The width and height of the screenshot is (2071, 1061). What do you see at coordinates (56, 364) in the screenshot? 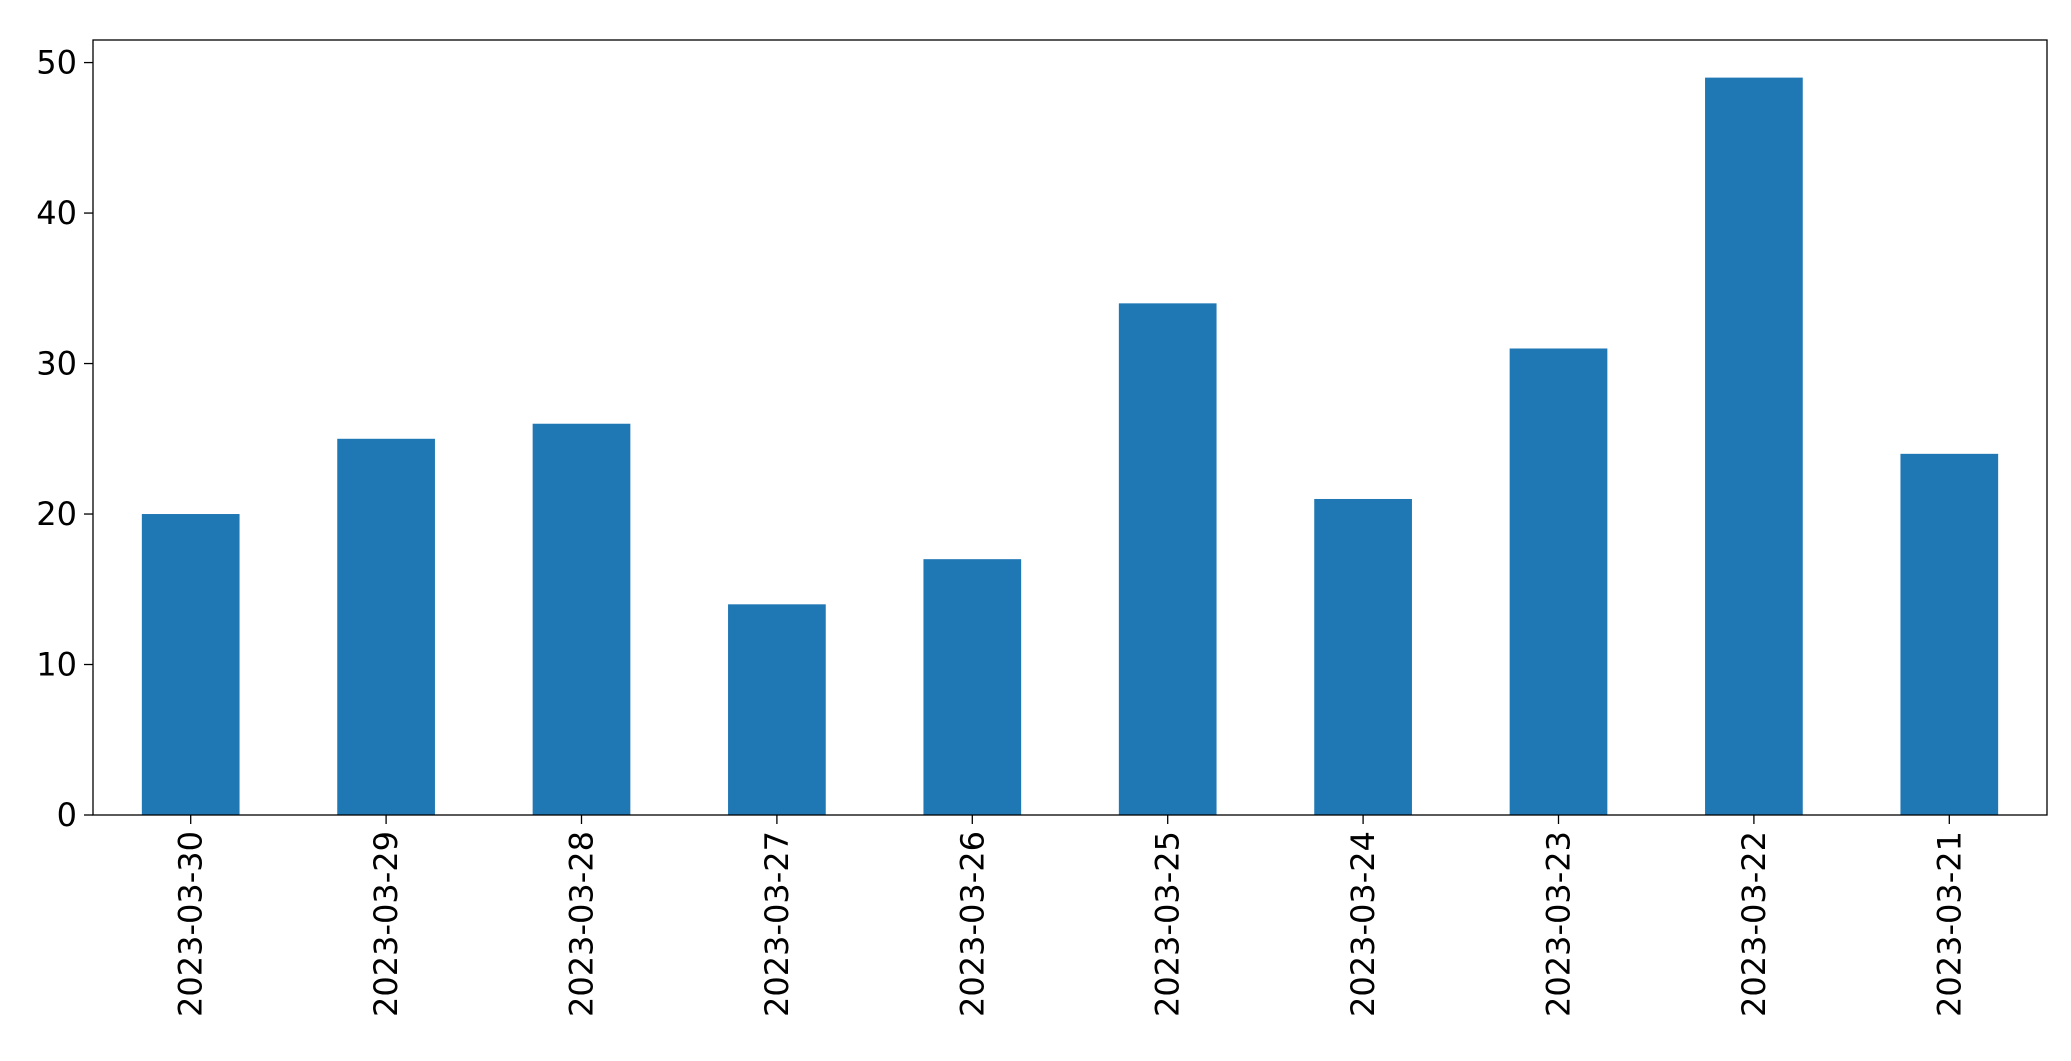
I see `y-tick-label: 30` at bounding box center [56, 364].